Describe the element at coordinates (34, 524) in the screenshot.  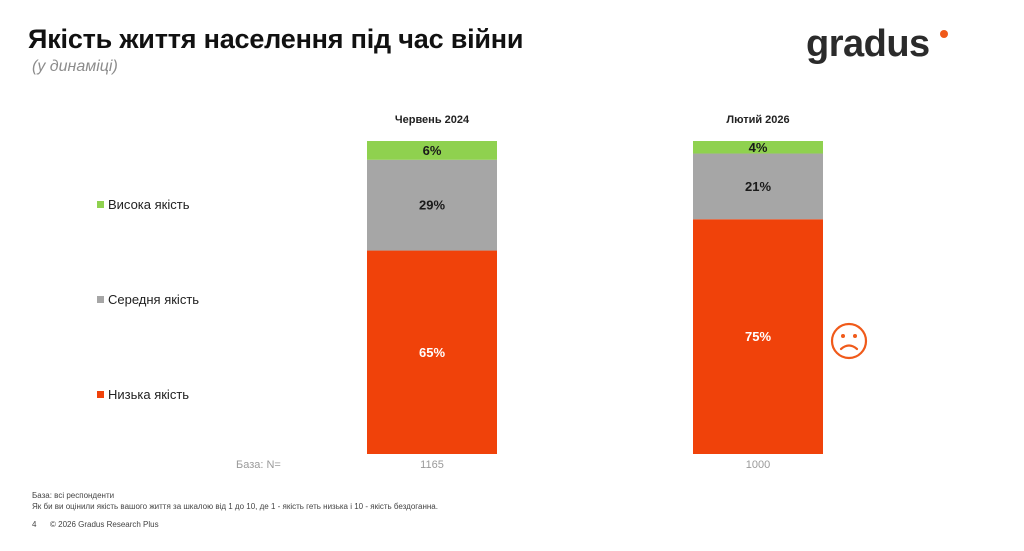
I see `page-number: 4` at that location.